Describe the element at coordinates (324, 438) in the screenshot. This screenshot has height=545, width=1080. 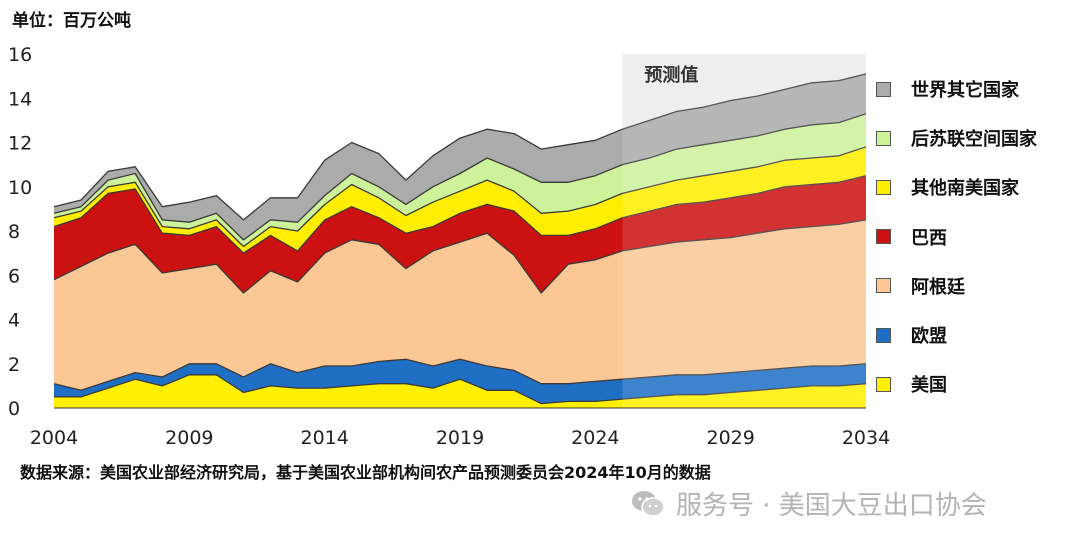
I see `x-tick-label: 2014` at that location.